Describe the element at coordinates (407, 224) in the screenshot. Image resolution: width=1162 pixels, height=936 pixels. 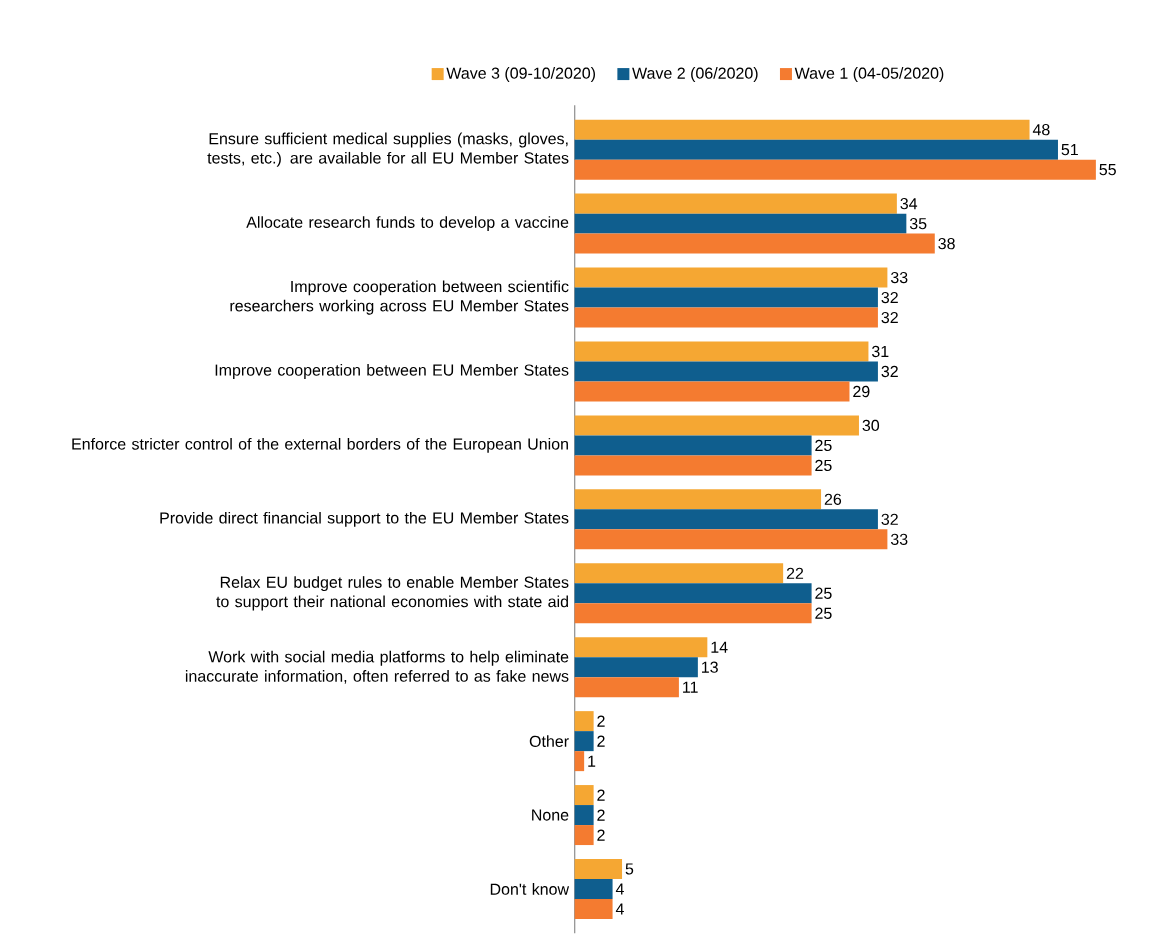
I see `y-tick-label: Allocate research funds to develop a vaccine` at that location.